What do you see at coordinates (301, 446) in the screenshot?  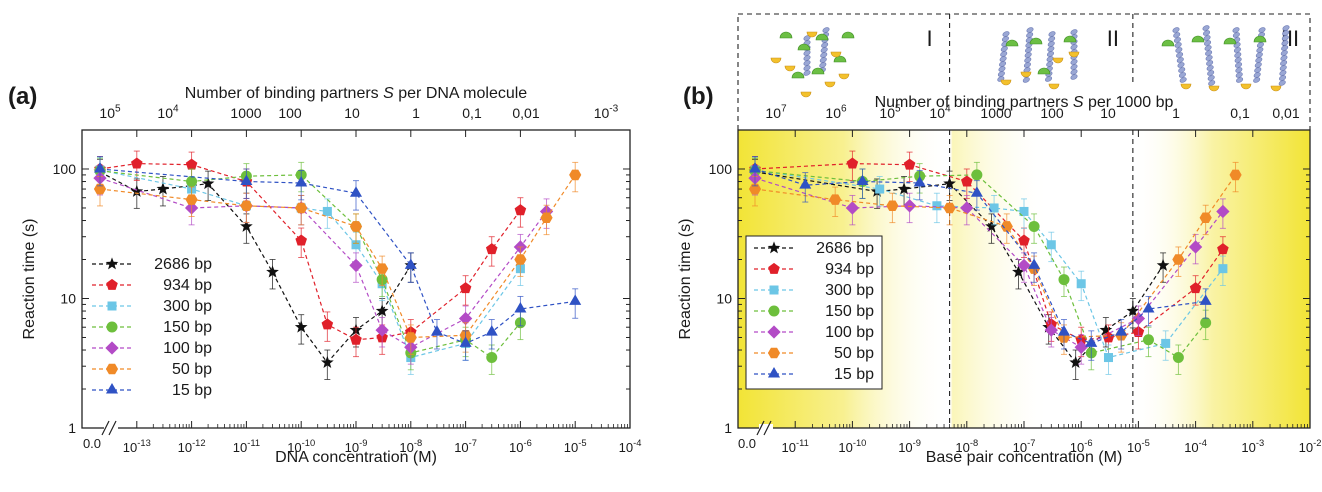 I see `x-tick-label: 10⁻¹⁰` at bounding box center [301, 446].